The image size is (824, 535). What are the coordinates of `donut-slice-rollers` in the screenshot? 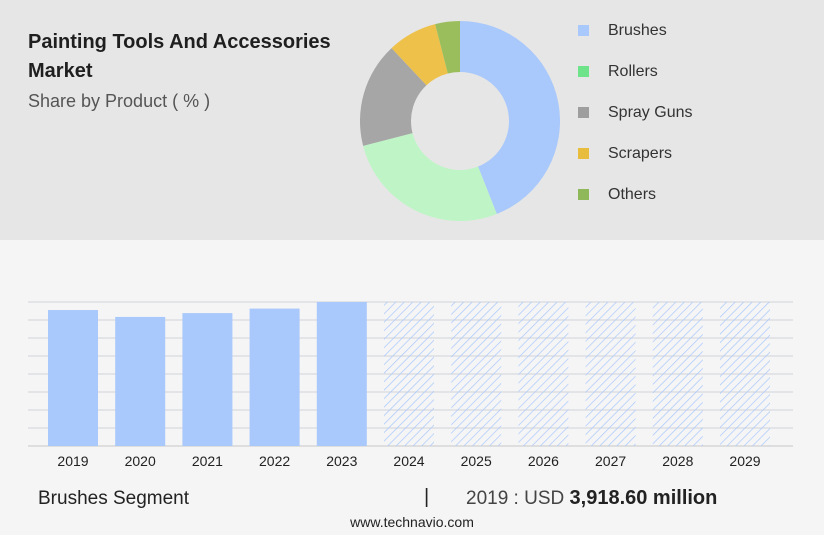 It's located at (430, 177).